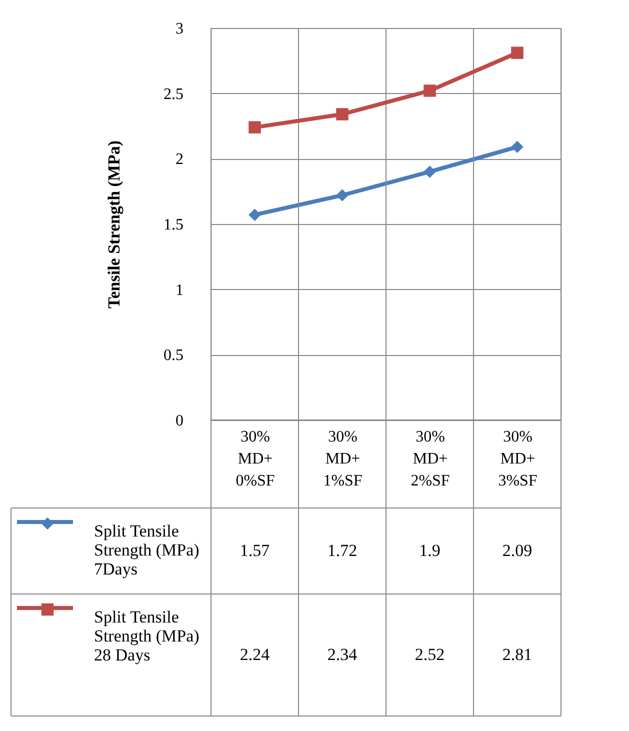  I want to click on y-tick-label: 2, so click(180, 159).